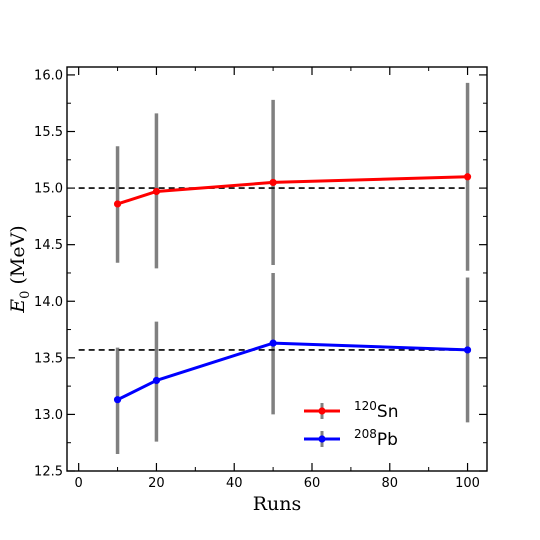  What do you see at coordinates (48, 245) in the screenshot?
I see `y-tick-label: 14.5` at bounding box center [48, 245].